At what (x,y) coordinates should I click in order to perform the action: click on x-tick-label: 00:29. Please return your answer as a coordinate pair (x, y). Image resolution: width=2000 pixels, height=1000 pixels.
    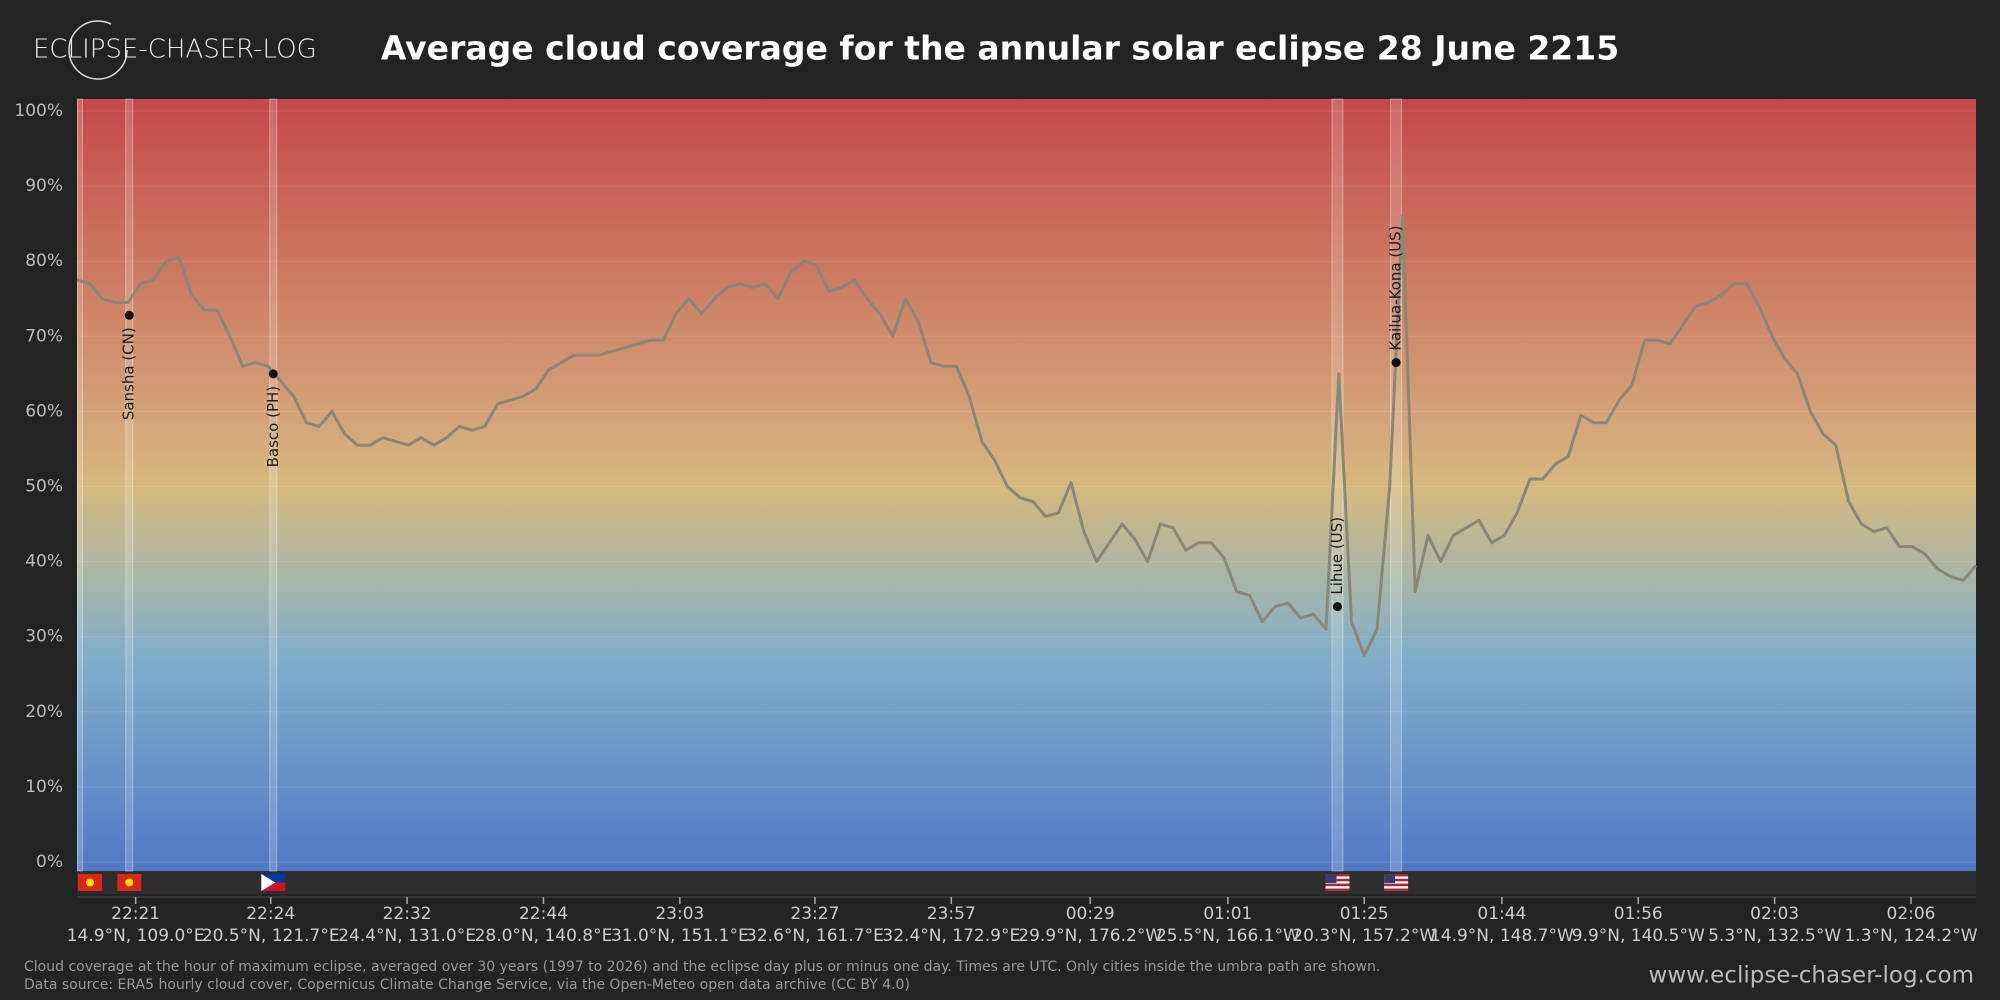
    Looking at the image, I should click on (1090, 914).